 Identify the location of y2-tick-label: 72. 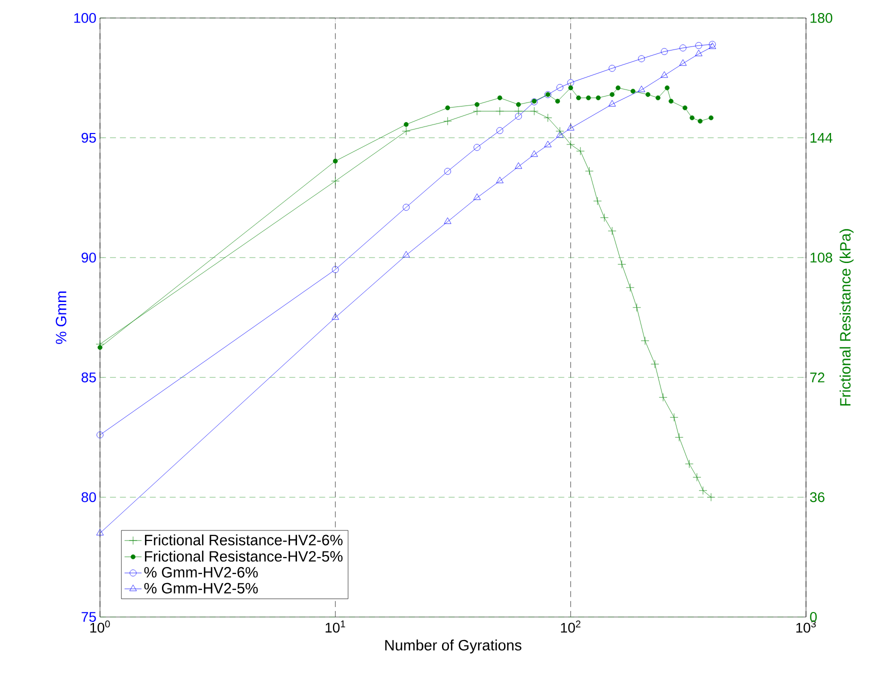
(817, 377).